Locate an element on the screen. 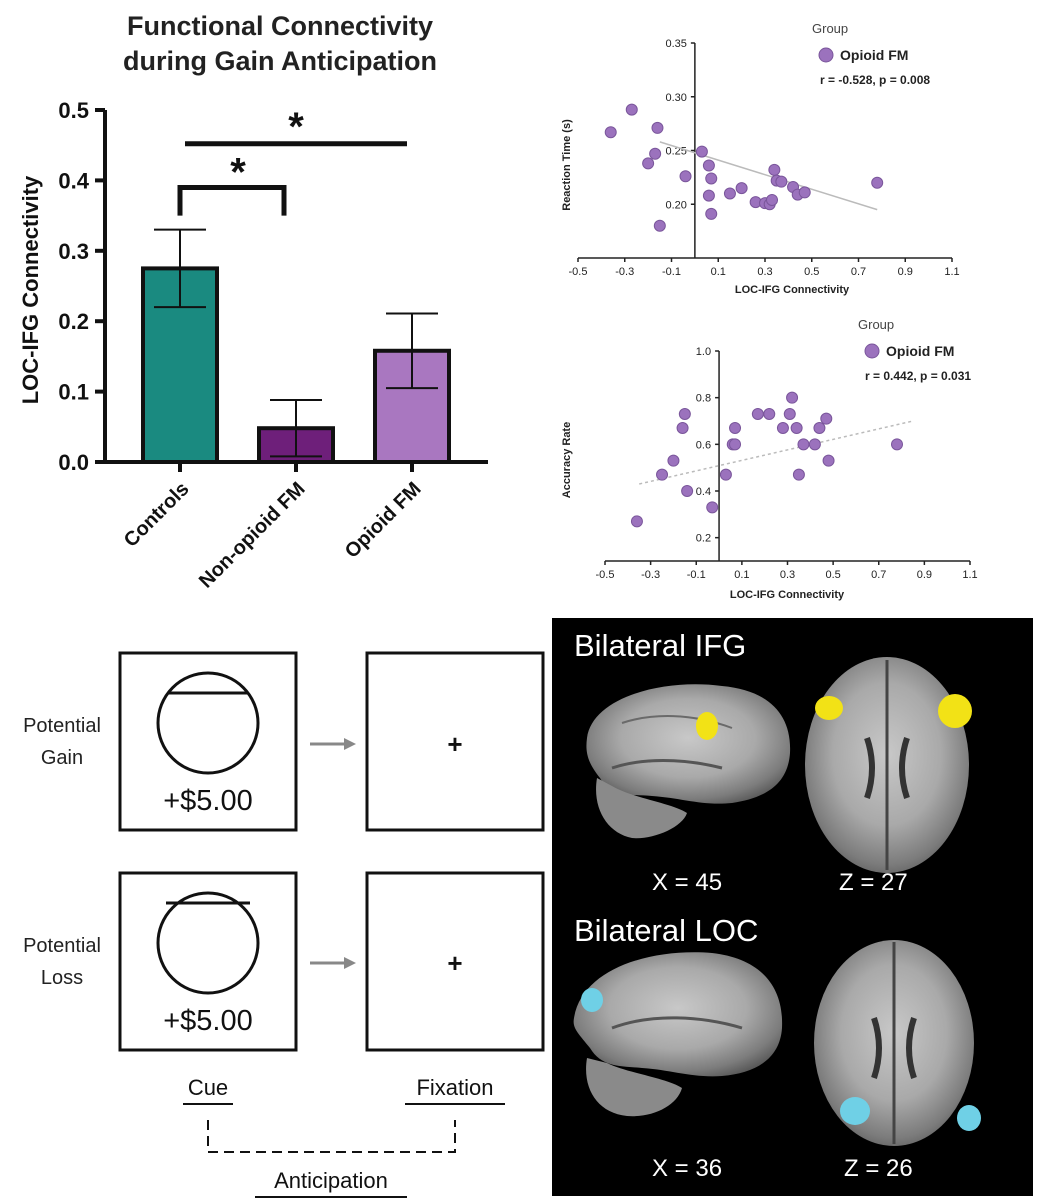 The image size is (1038, 1200). gain-fixation-box is located at coordinates (455, 741).